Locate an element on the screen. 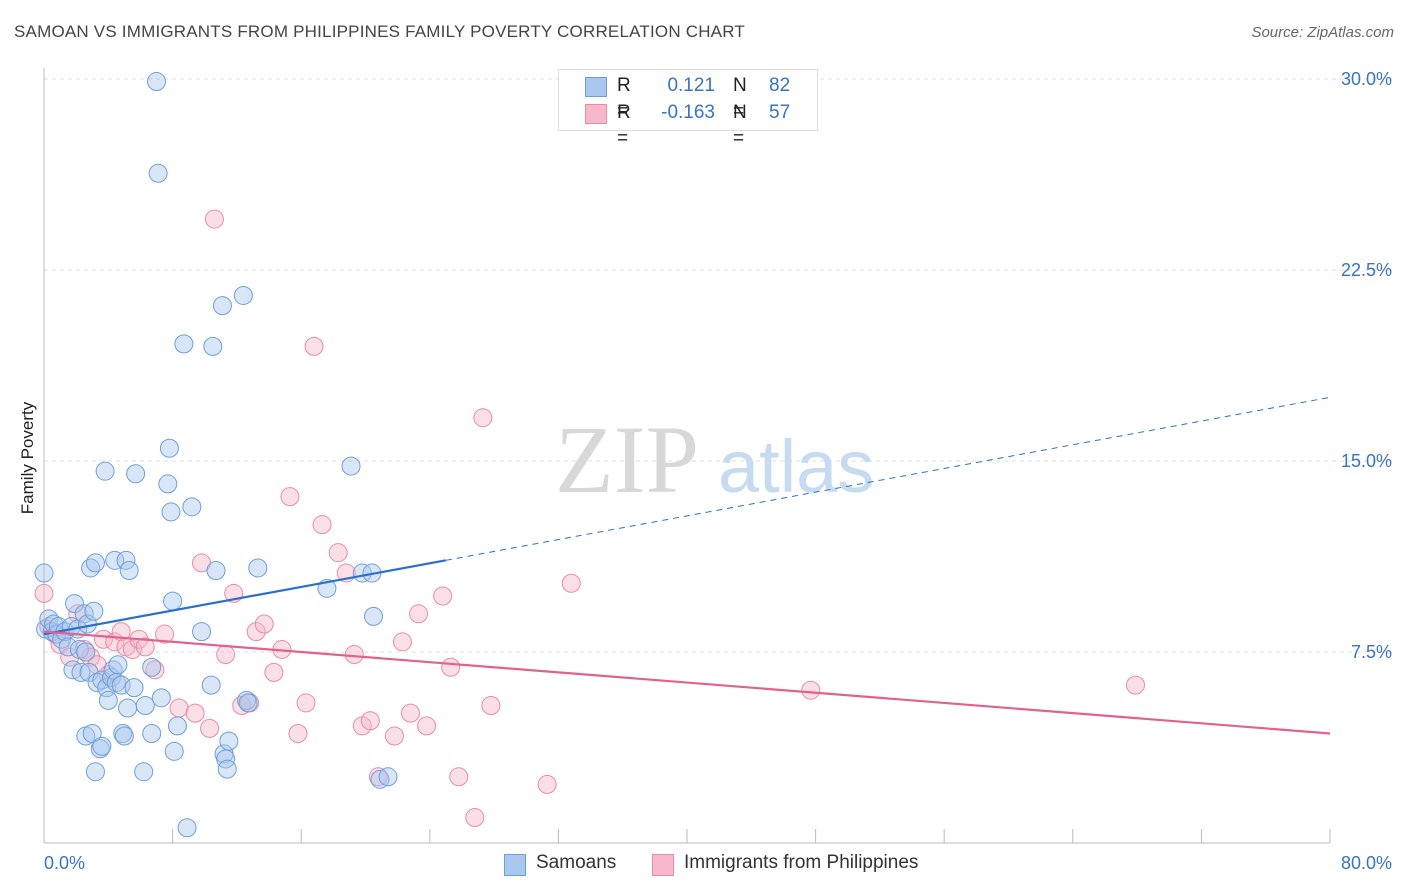 Image resolution: width=1406 pixels, height=892 pixels. trend-line-samoans is located at coordinates (245, 597).